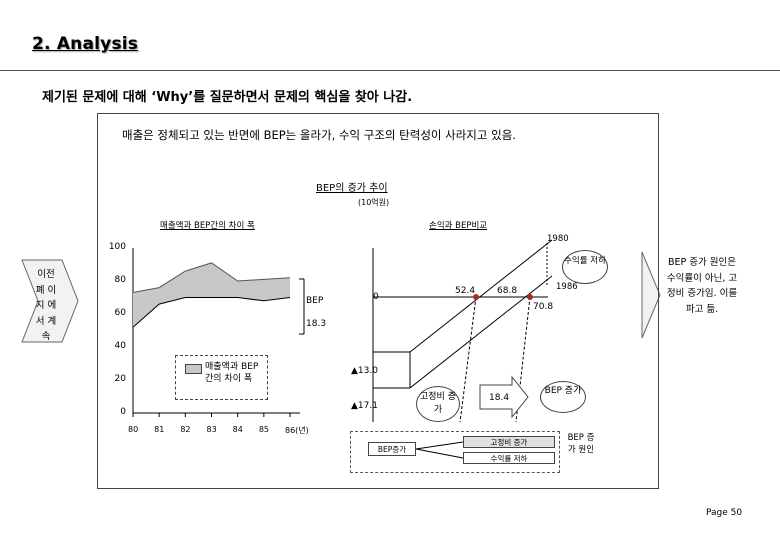 This screenshot has width=780, height=540. What do you see at coordinates (216, 331) in the screenshot?
I see `left-chart-axes` at bounding box center [216, 331].